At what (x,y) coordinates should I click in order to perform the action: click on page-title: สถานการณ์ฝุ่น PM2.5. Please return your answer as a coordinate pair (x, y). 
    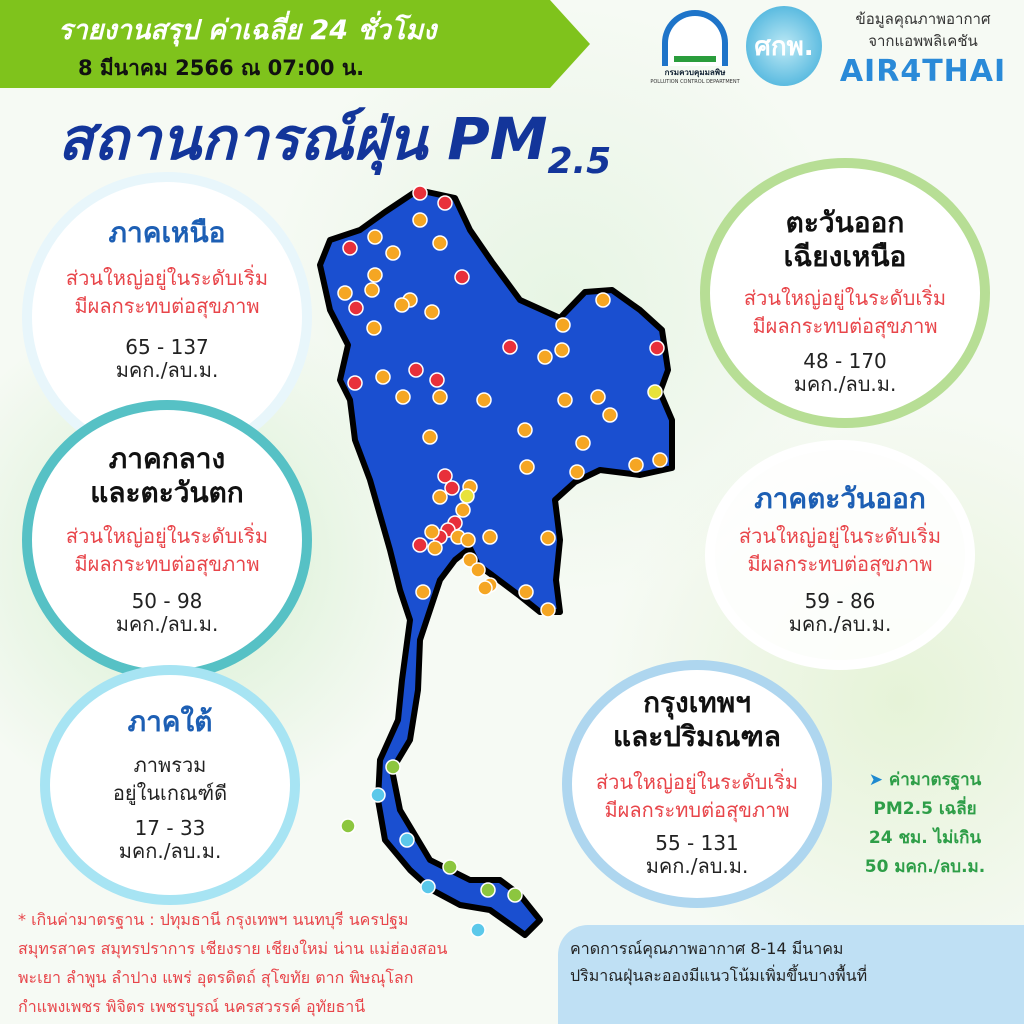
    Looking at the image, I should click on (334, 138).